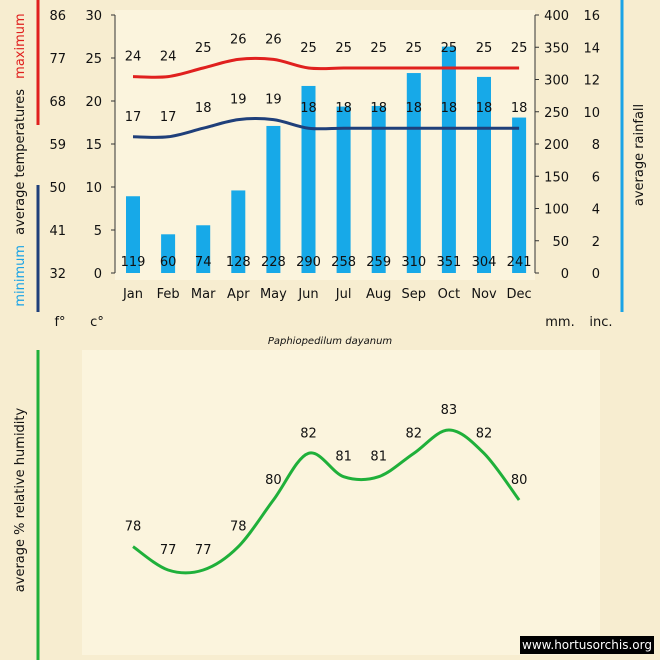  I want to click on month-labels: Jan Feb Mar Apr May Jun Jul Aug Sep Oct Nov Dec, so click(327, 294).